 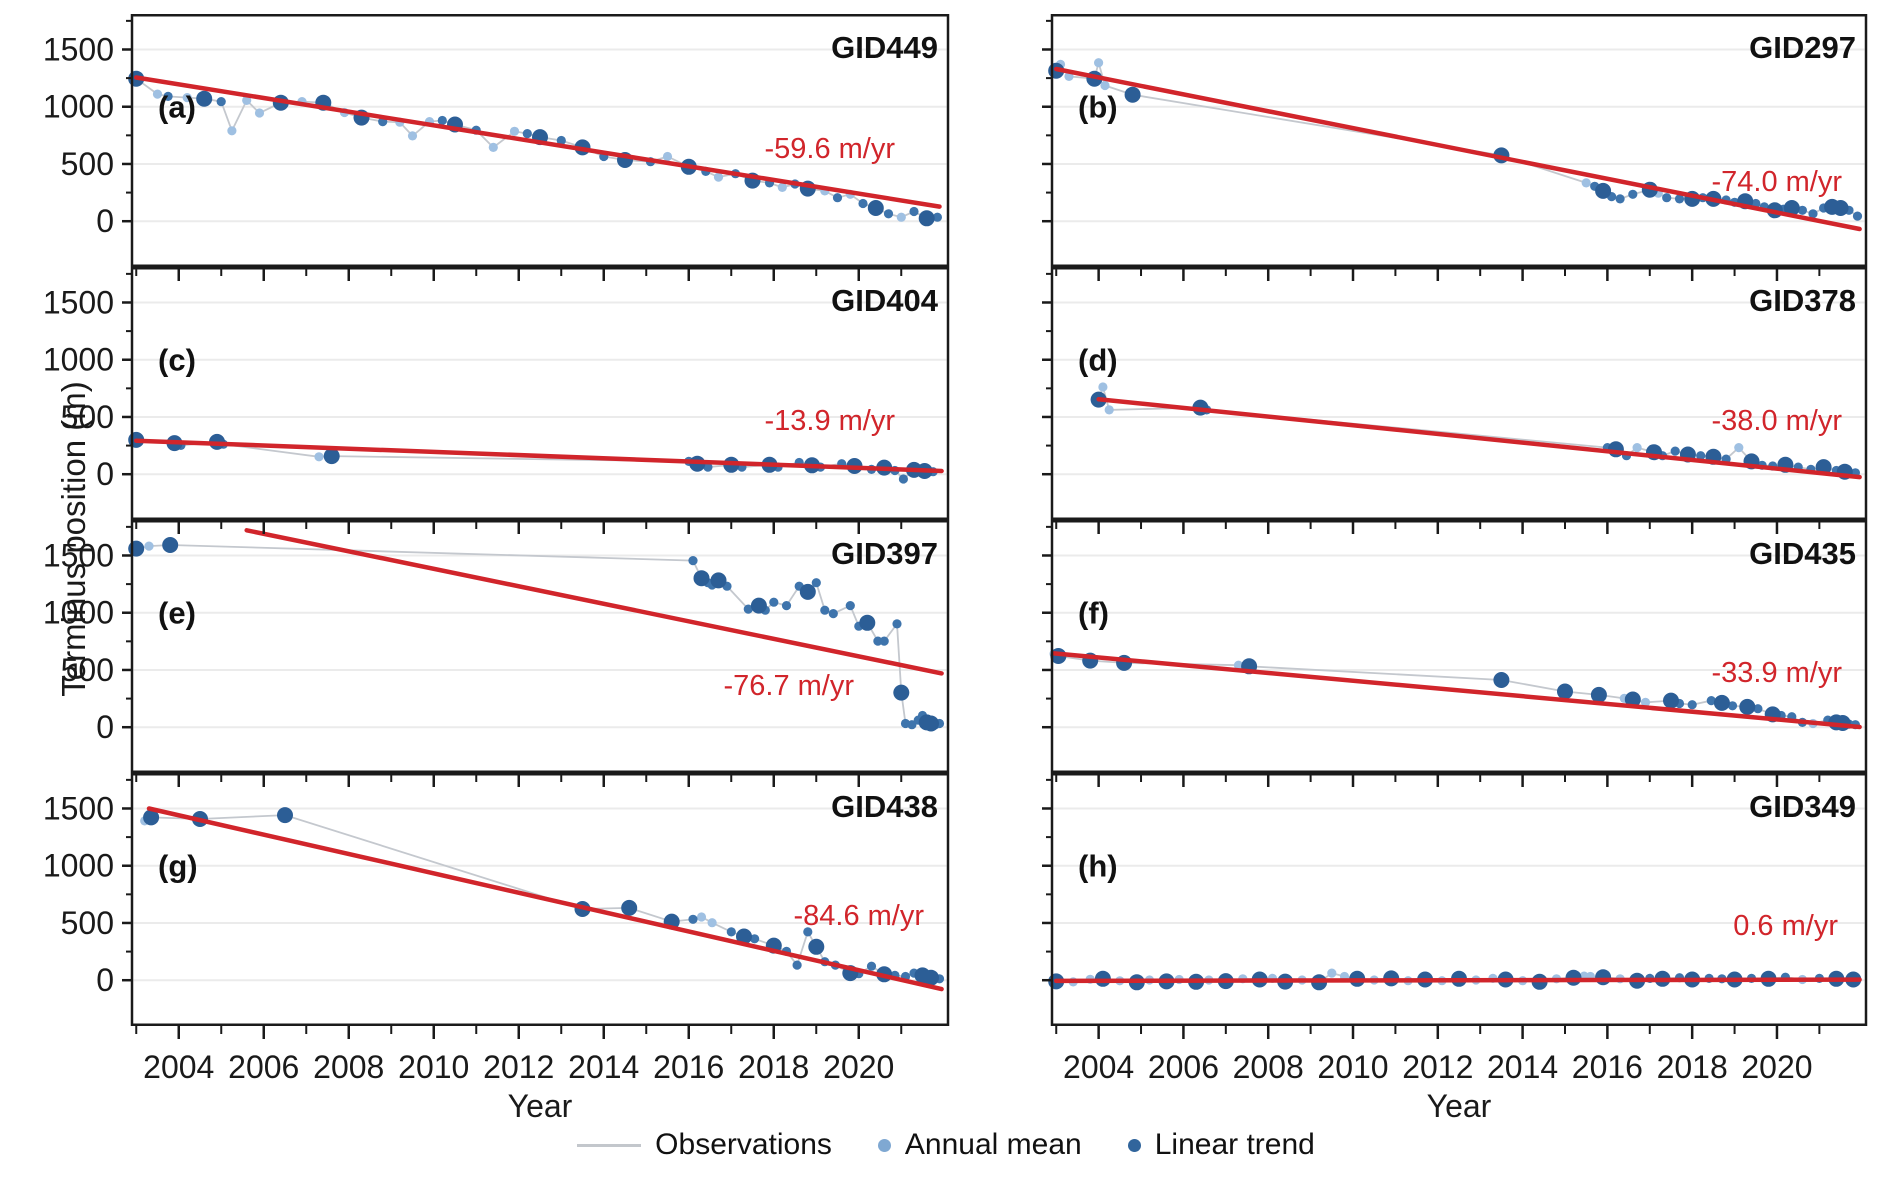 What do you see at coordinates (1785, 926) in the screenshot?
I see `trend-rate-label: 0.6 m/yr` at bounding box center [1785, 926].